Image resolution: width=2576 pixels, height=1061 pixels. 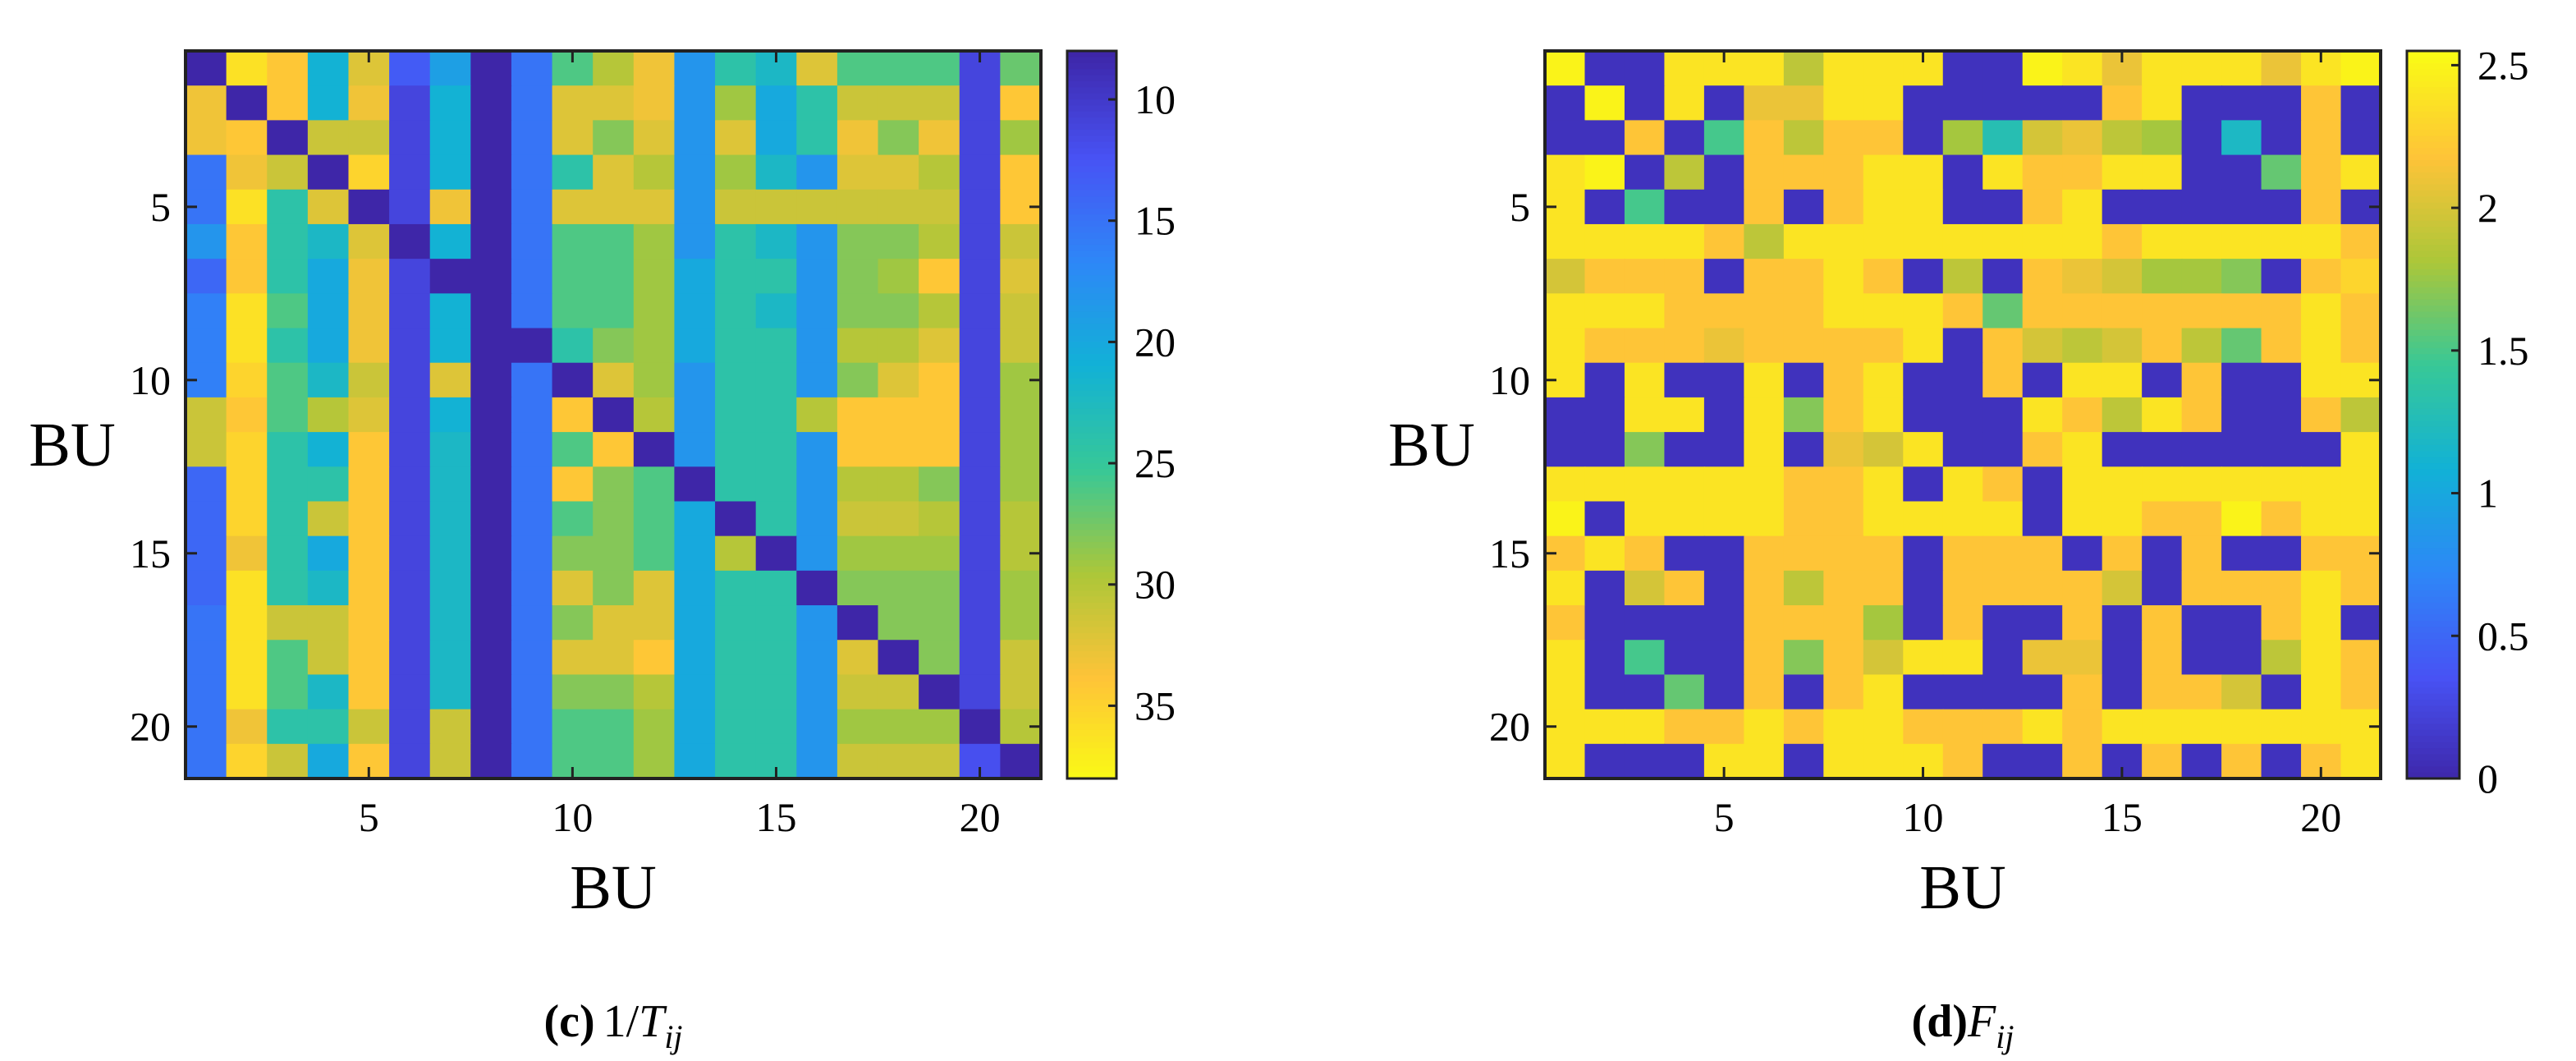 I want to click on colorbar-tick-label: 2, so click(x=2488, y=208).